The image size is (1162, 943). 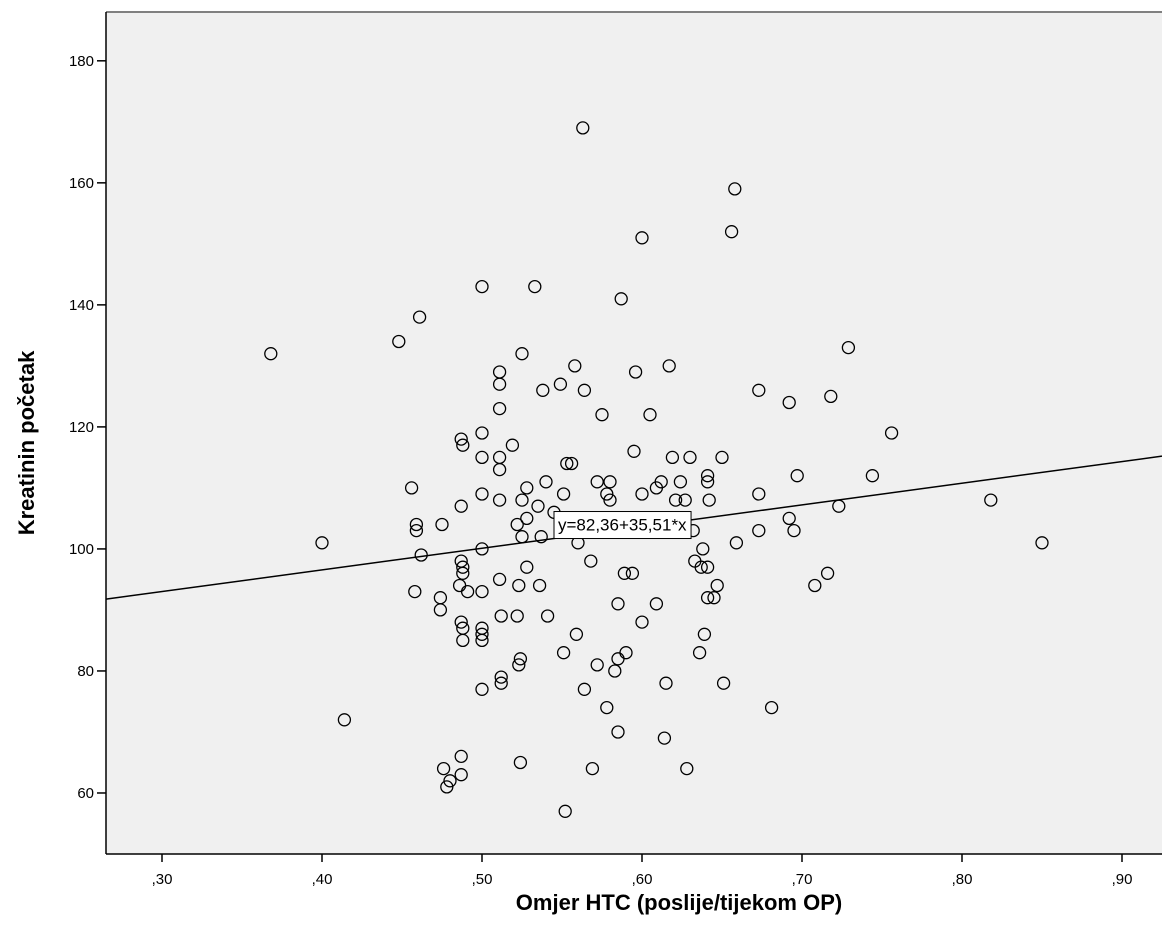 I want to click on y-tick-label: 180, so click(x=81, y=61).